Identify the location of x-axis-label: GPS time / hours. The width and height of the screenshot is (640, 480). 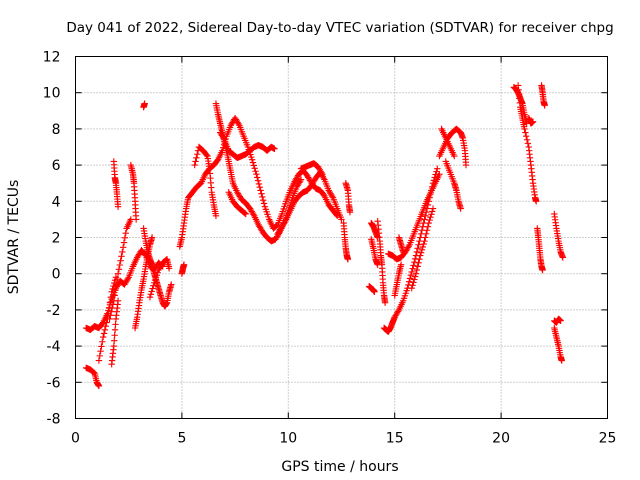
(339, 467).